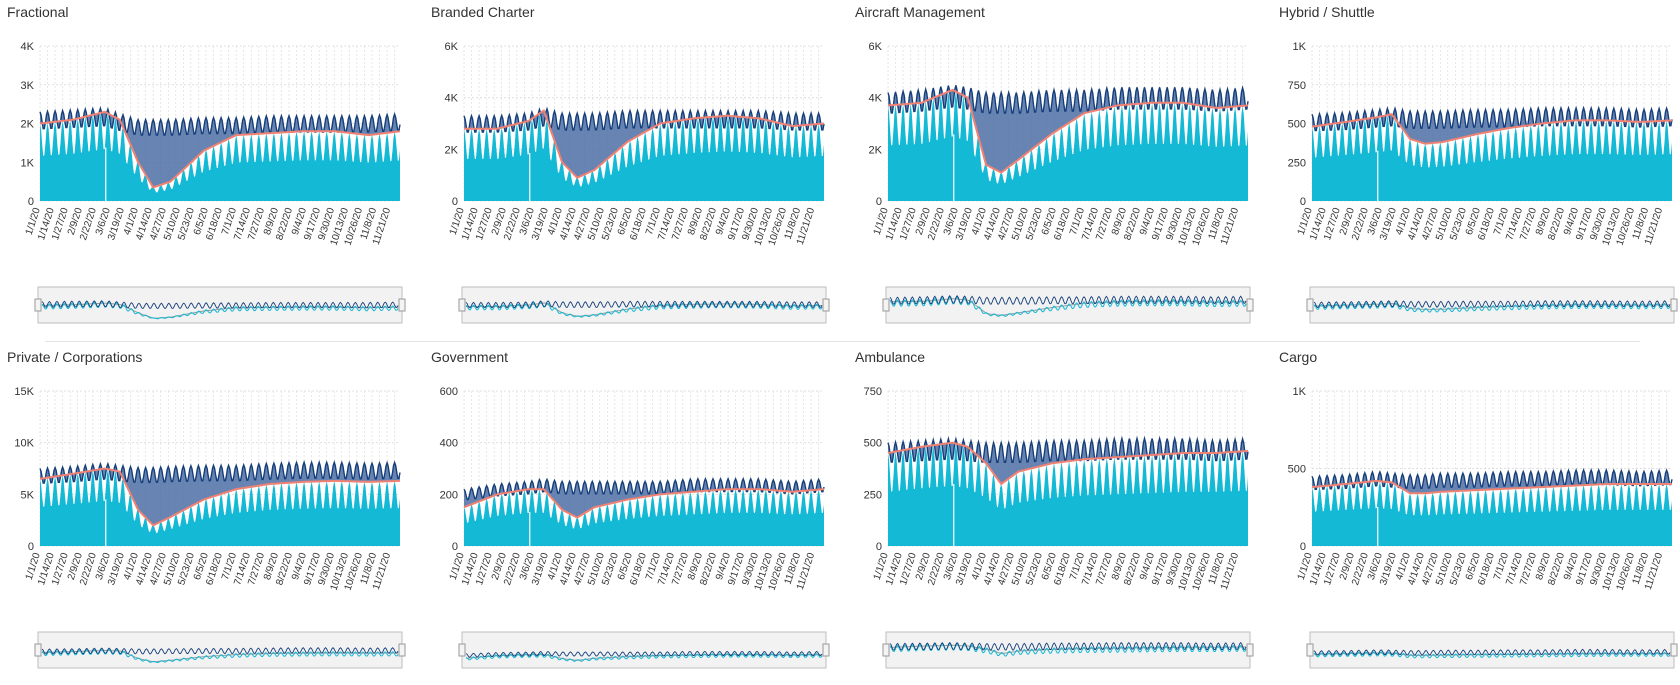 The height and width of the screenshot is (685, 1680). Describe the element at coordinates (890, 357) in the screenshot. I see `chart-title: Ambulance` at that location.